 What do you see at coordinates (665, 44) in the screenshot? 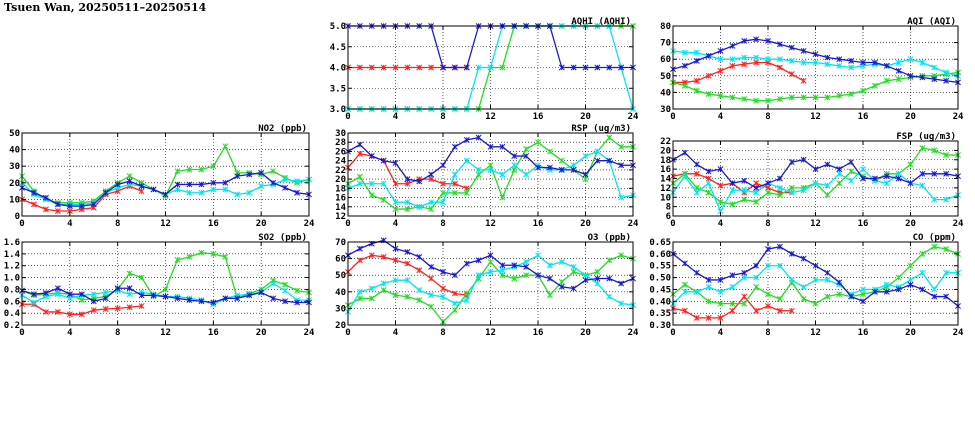
I see `y-tick-label: 70` at bounding box center [665, 44].